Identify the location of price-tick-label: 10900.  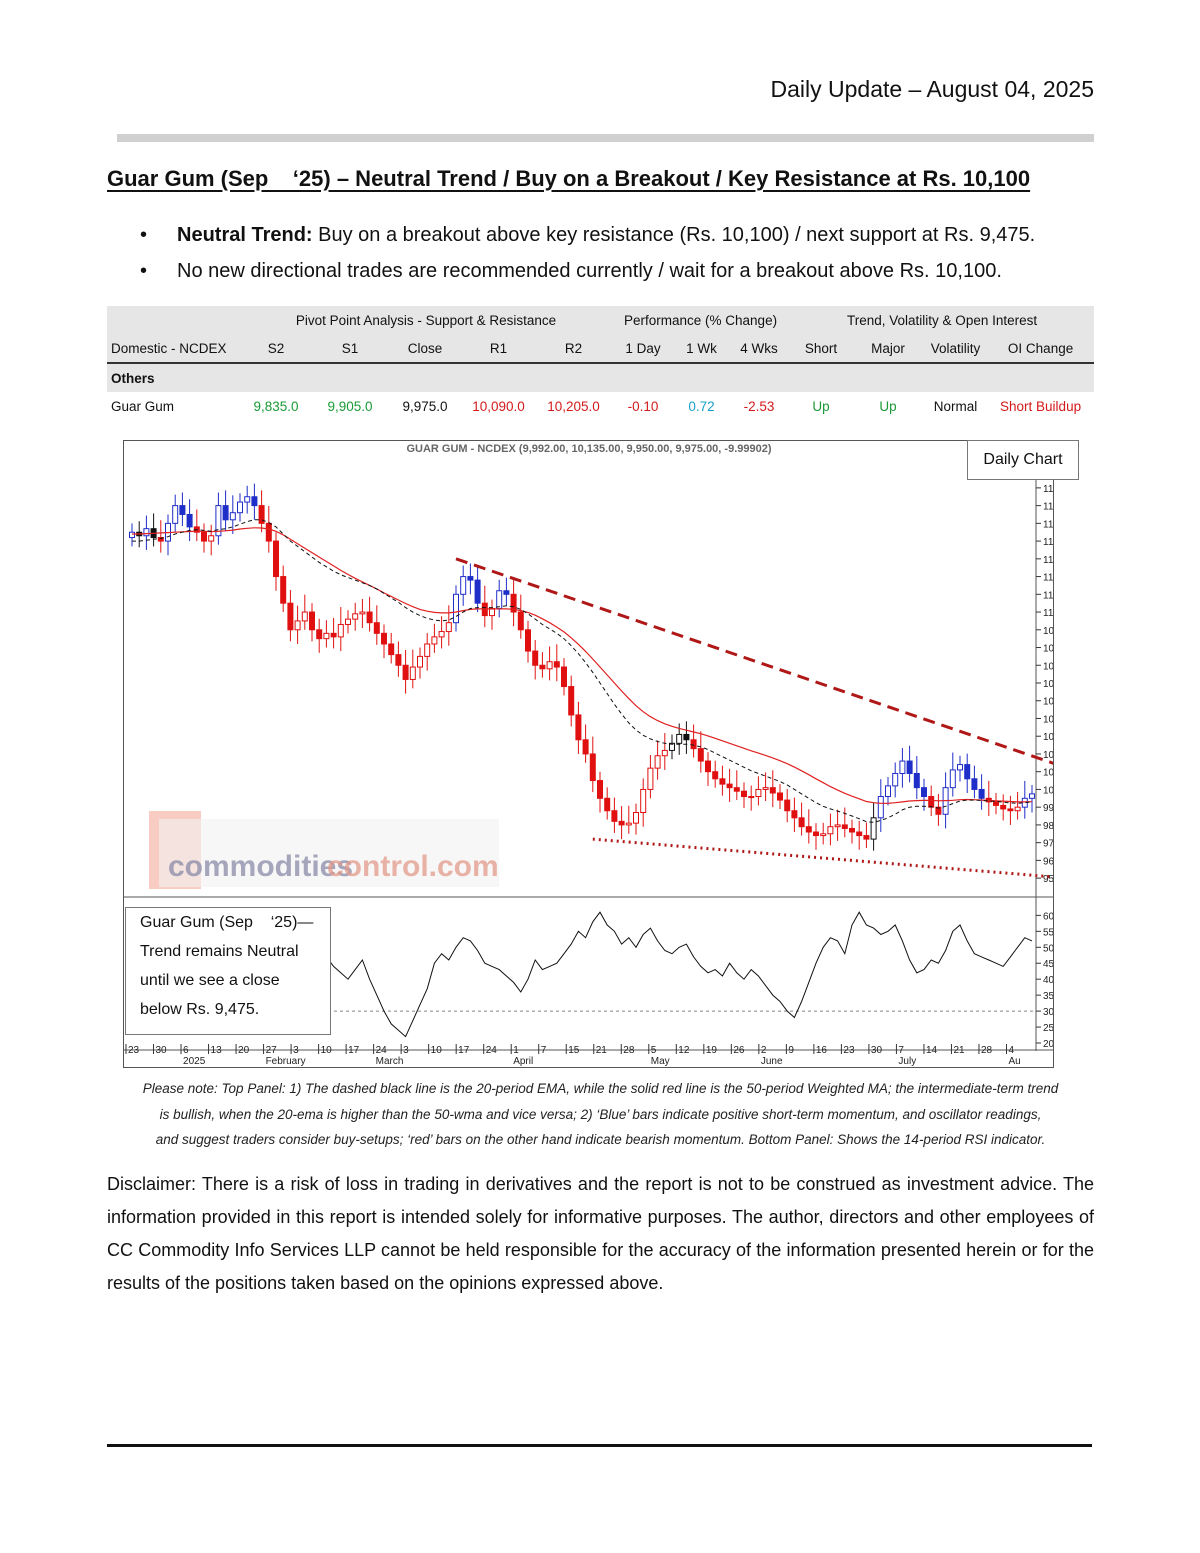
(1048, 631).